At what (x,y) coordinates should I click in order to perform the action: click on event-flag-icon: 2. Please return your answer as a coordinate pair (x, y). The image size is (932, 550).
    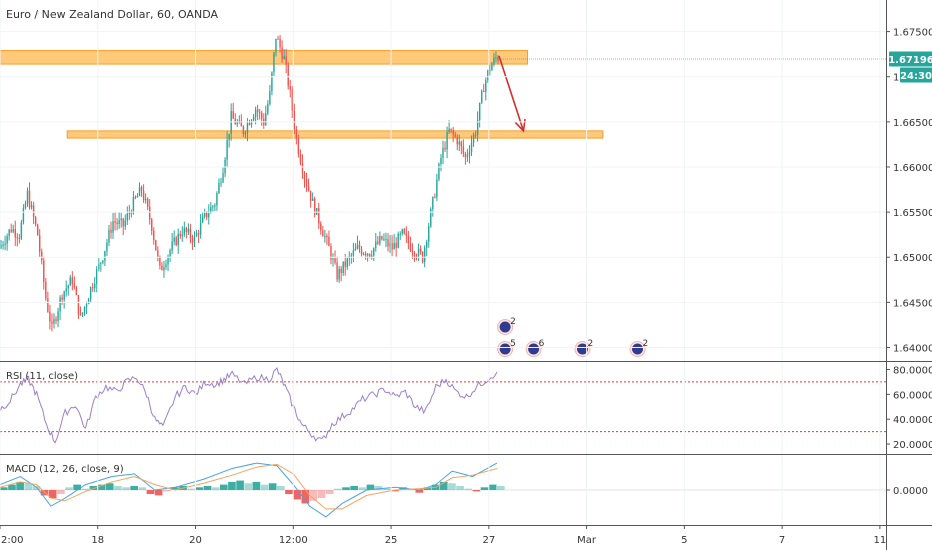
    Looking at the image, I should click on (638, 348).